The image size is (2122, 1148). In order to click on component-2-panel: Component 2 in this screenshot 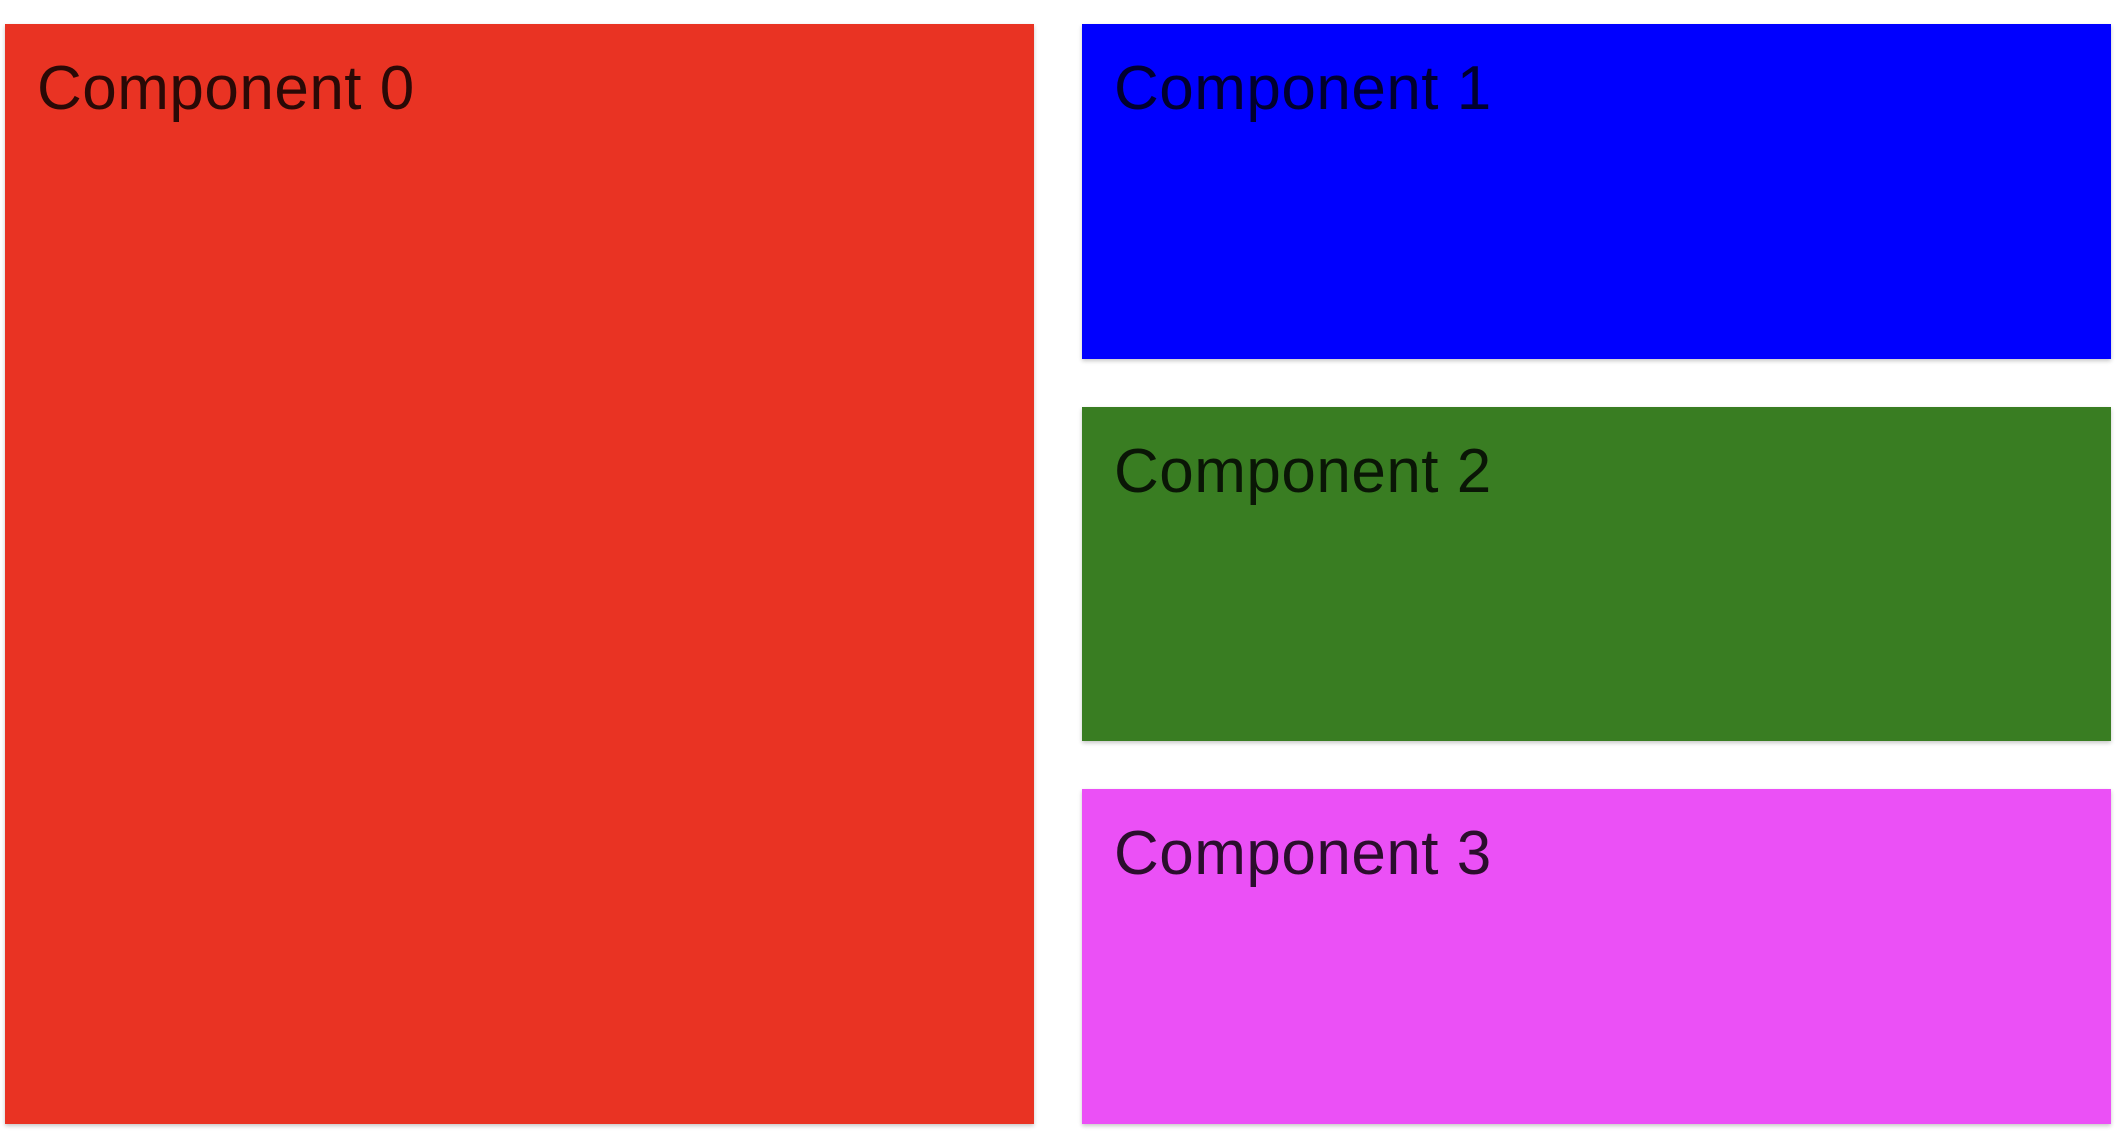, I will do `click(1596, 574)`.